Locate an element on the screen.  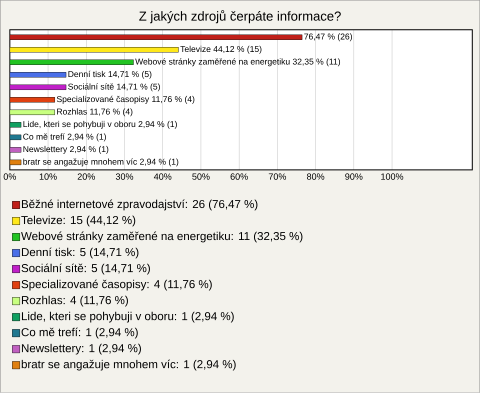
data-label: Newslettery 2,94 % (1) is located at coordinates (65, 150).